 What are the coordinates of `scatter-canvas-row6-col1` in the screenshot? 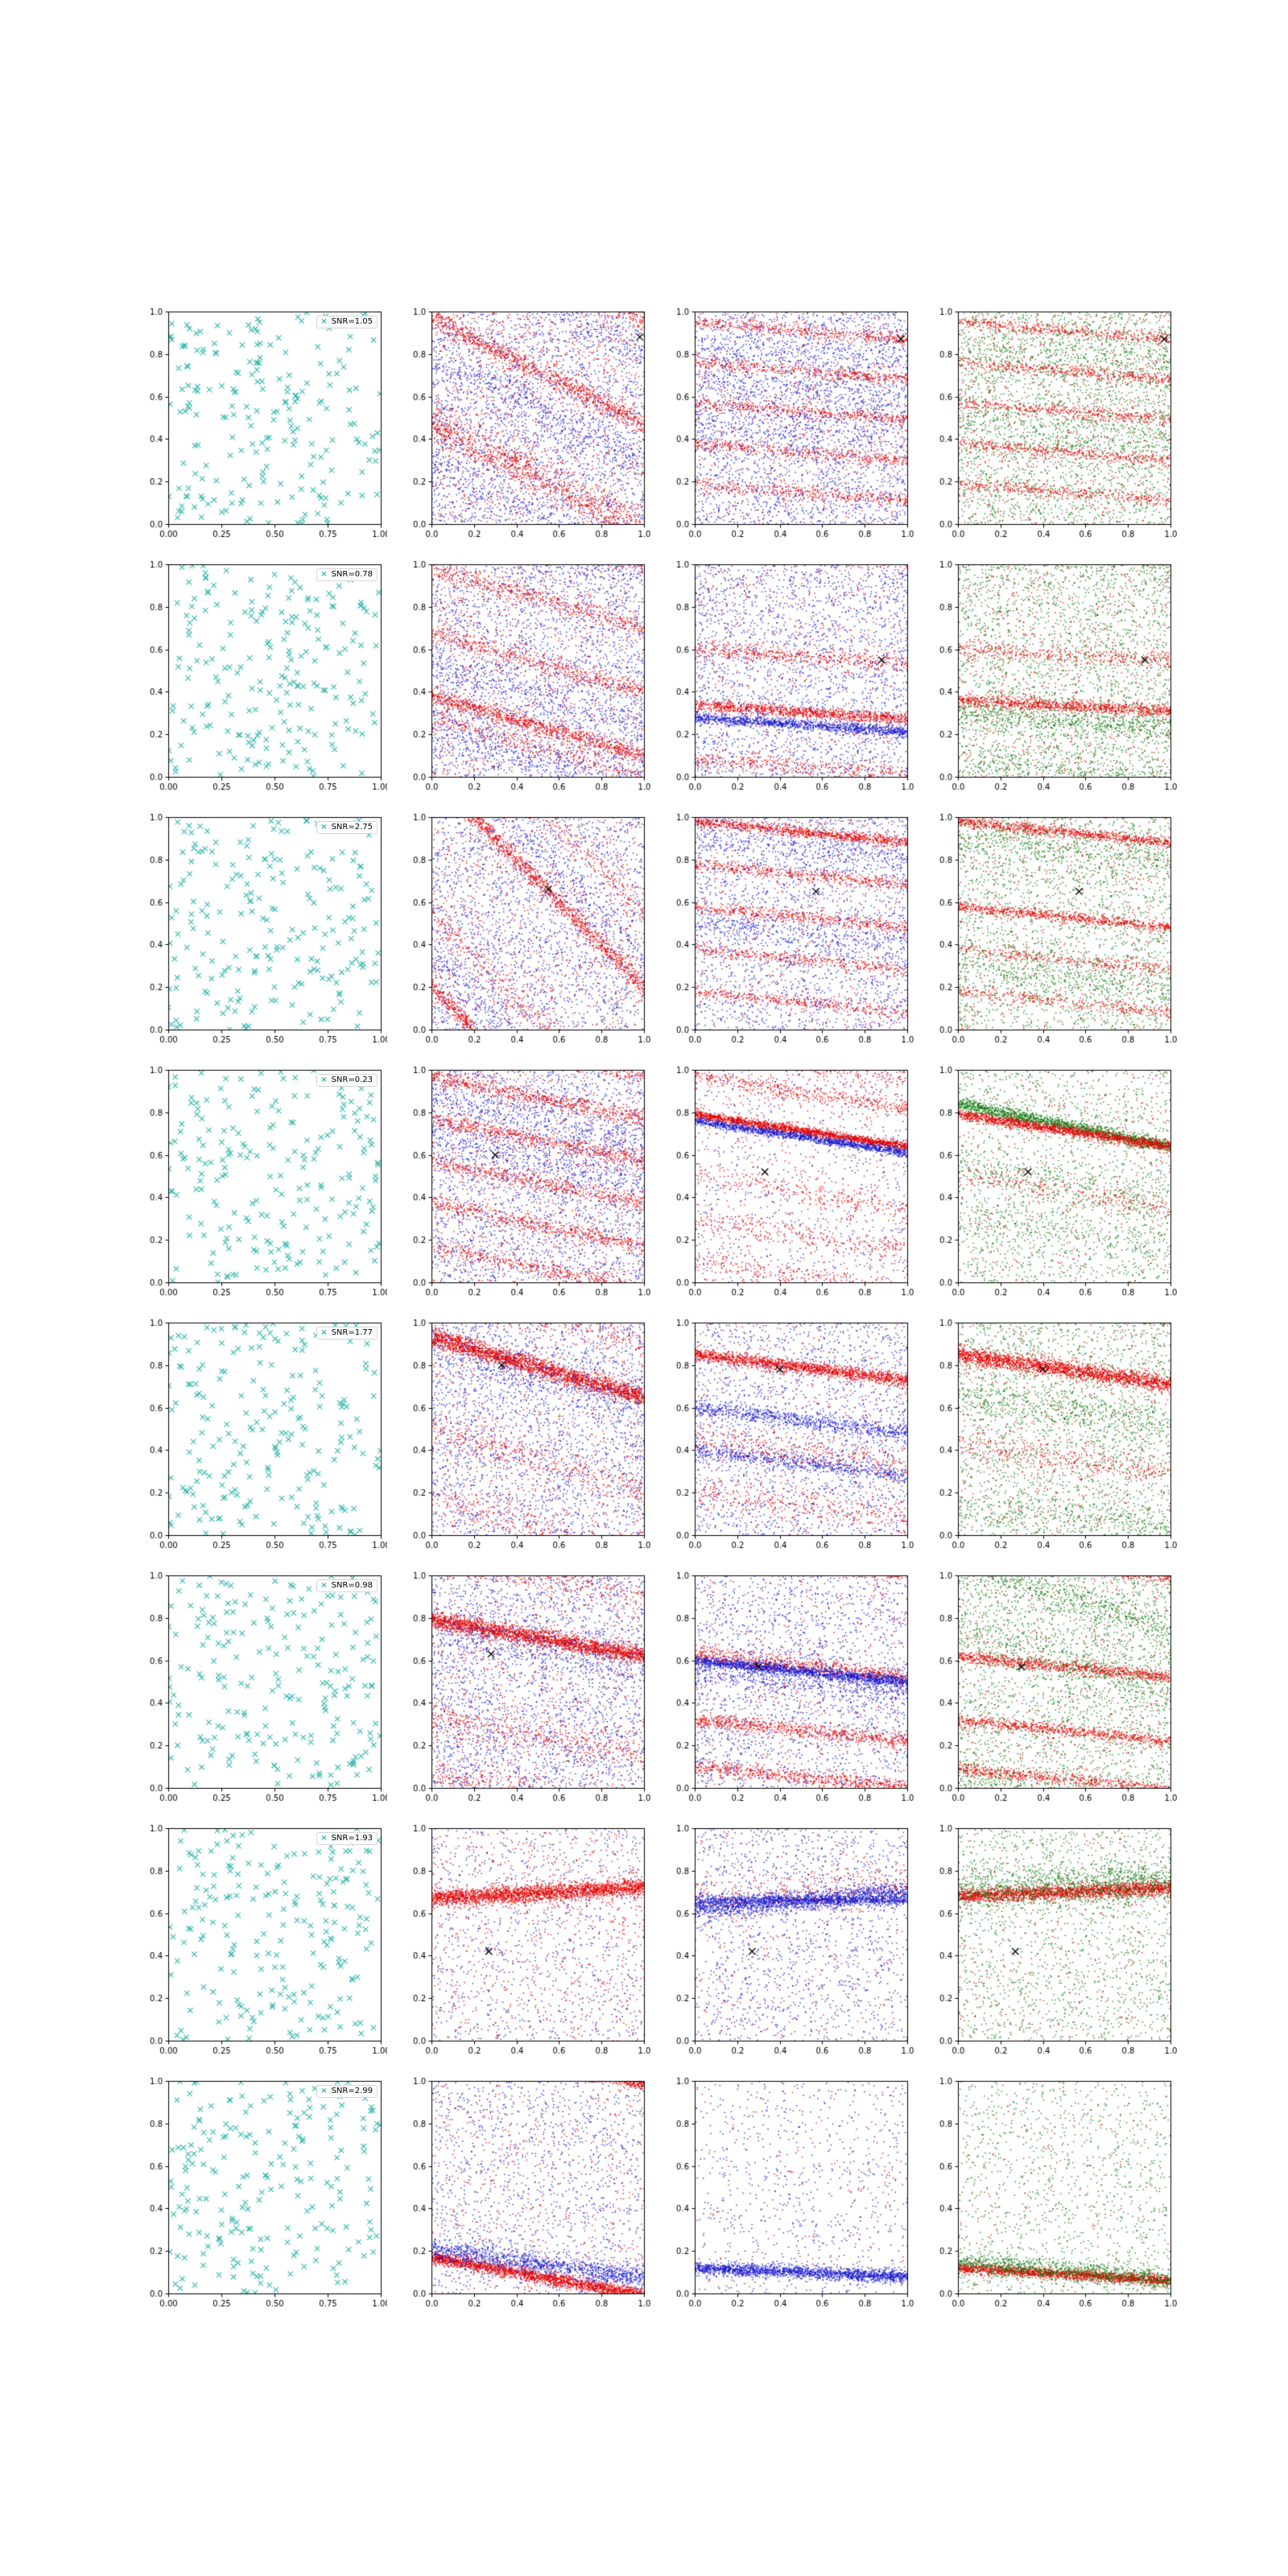 It's located at (258, 1694).